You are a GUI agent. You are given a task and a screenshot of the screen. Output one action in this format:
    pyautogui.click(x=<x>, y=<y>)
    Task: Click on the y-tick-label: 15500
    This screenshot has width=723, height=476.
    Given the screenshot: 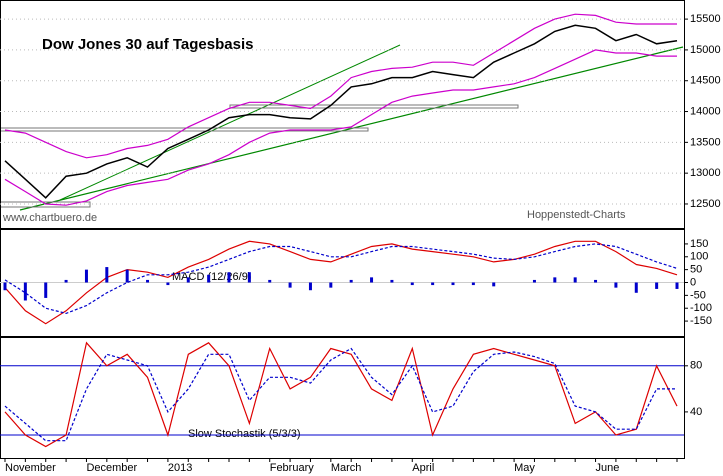 What is the action you would take?
    pyautogui.click(x=705, y=19)
    